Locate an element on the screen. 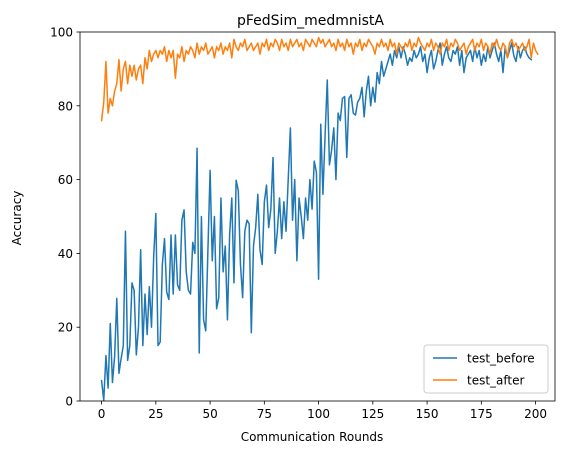  y-tick-label: 40 is located at coordinates (65, 254).